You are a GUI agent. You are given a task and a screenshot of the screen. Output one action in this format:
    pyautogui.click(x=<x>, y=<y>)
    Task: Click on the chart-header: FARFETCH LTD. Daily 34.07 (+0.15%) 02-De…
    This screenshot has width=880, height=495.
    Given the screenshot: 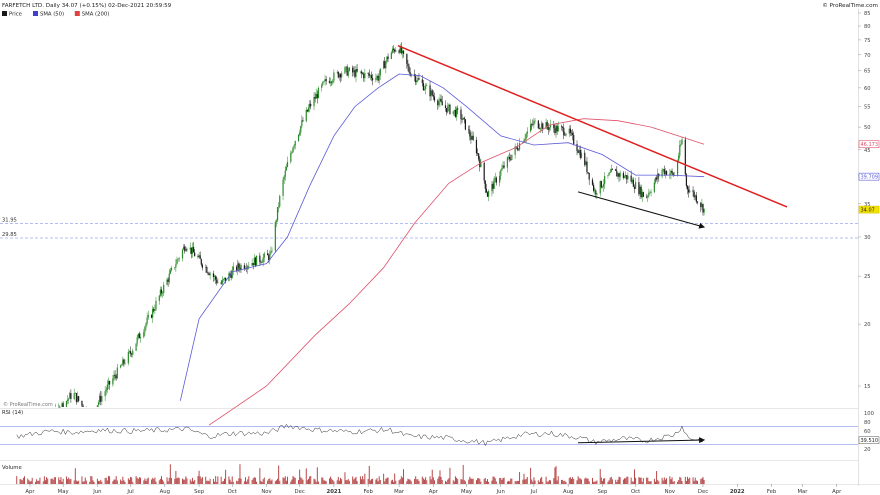 What is the action you would take?
    pyautogui.click(x=440, y=4)
    